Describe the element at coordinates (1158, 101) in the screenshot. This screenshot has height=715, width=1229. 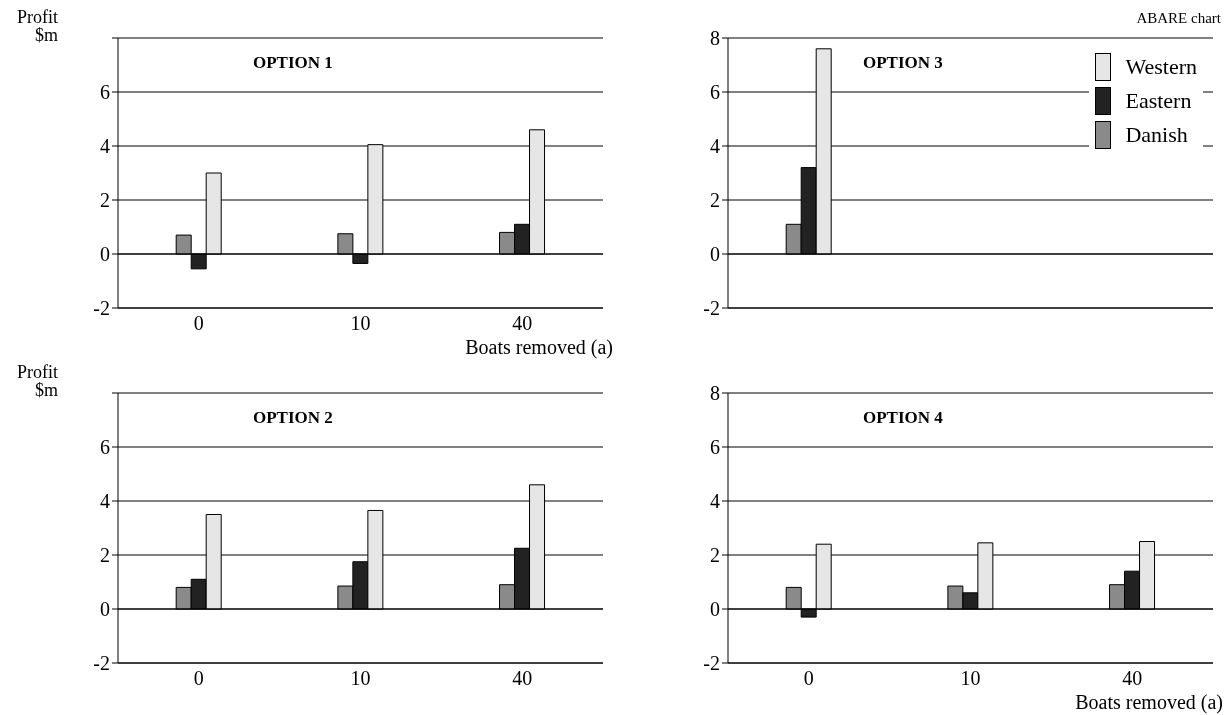
I see `legend-label: Eastern` at that location.